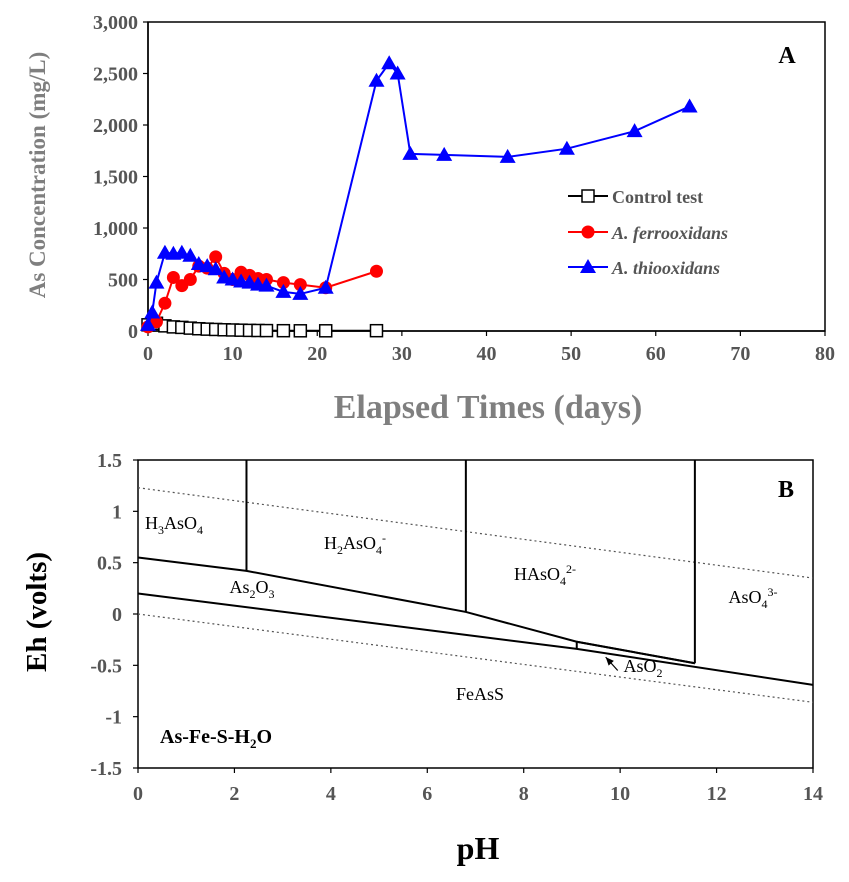 The height and width of the screenshot is (882, 849). What do you see at coordinates (216, 738) in the screenshot?
I see `system-label: As-Fe-S-H2O` at bounding box center [216, 738].